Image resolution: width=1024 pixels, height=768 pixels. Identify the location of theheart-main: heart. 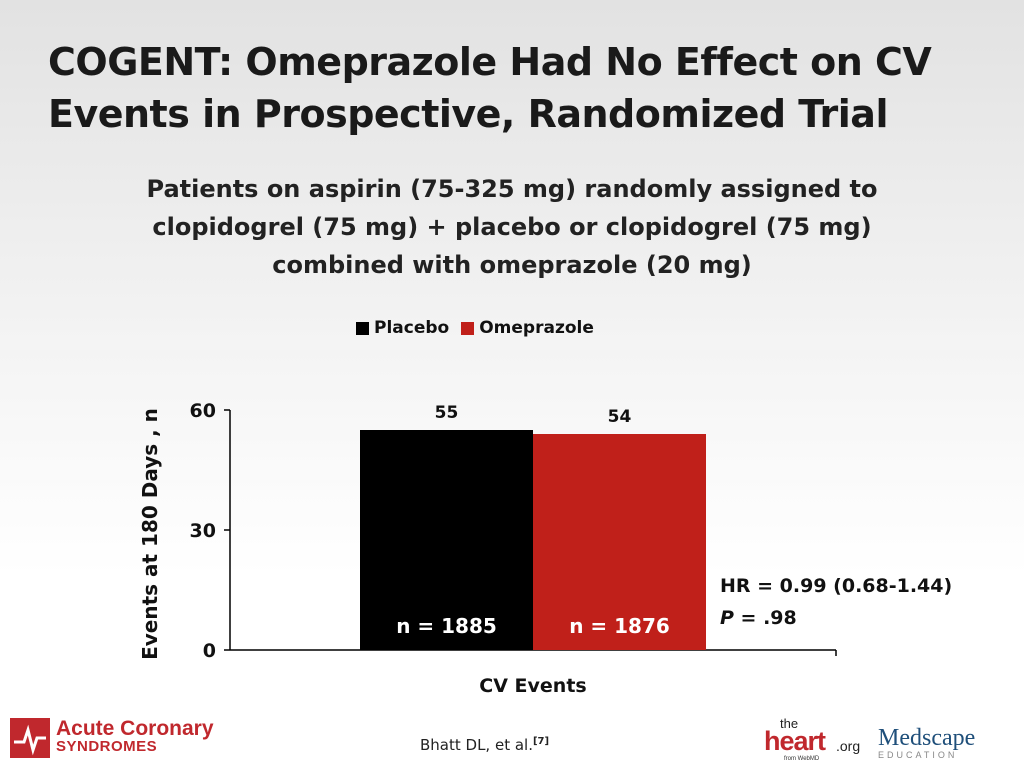
(795, 741).